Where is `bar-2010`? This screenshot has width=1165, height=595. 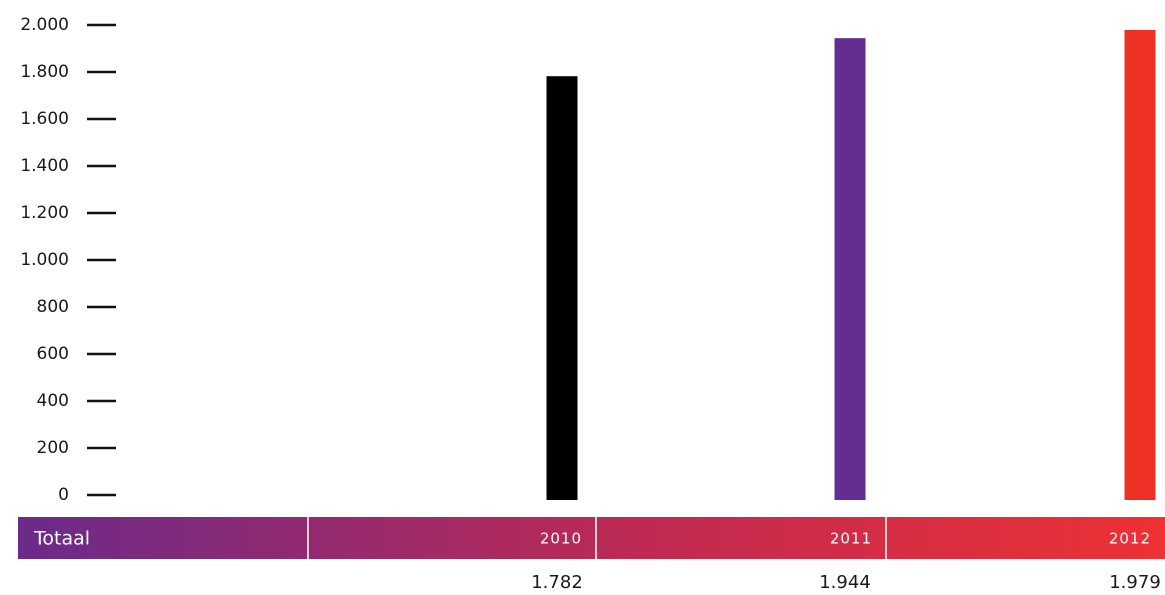 bar-2010 is located at coordinates (562, 288).